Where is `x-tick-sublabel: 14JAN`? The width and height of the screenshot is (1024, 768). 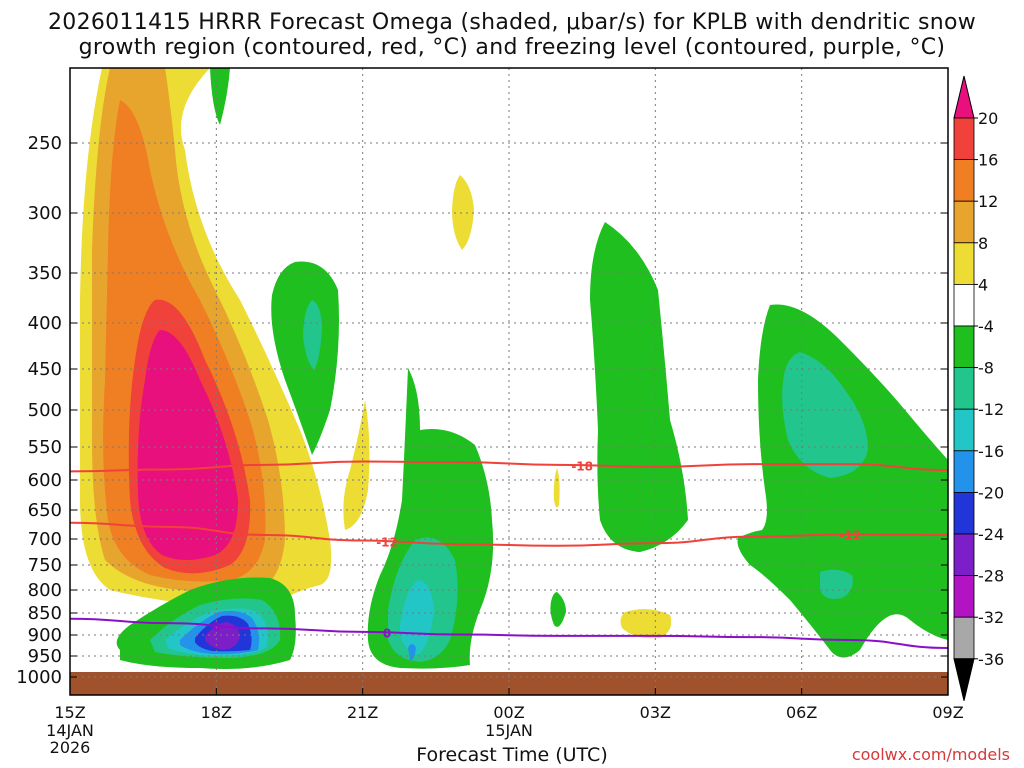 x-tick-sublabel: 14JAN is located at coordinates (70, 730).